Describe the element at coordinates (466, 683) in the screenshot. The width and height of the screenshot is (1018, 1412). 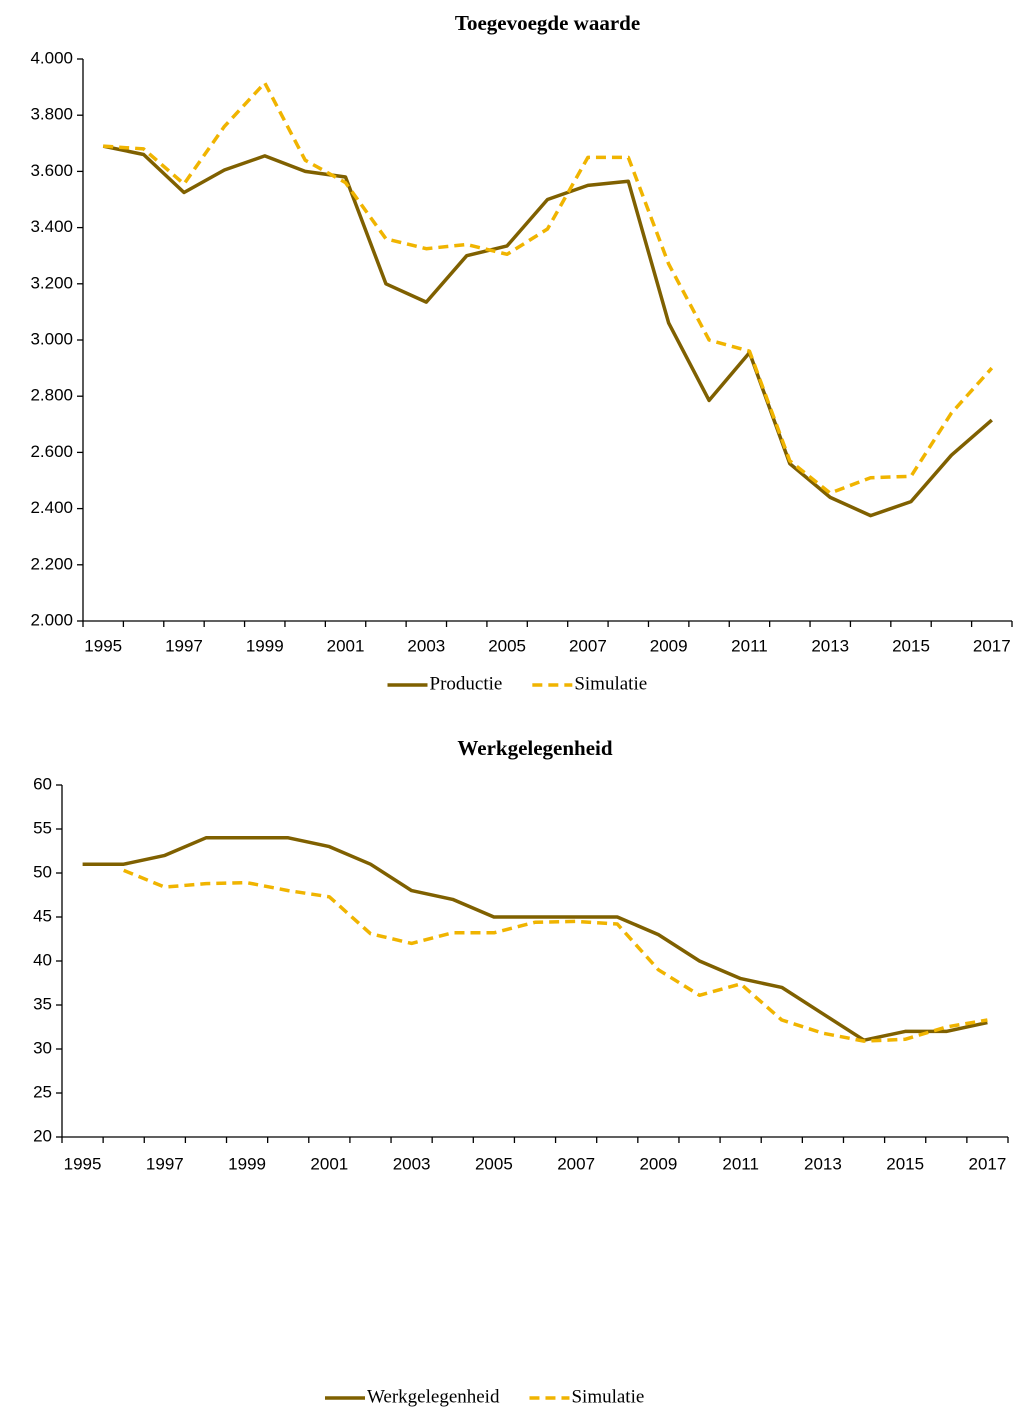
I see `legend-label: Productie` at that location.